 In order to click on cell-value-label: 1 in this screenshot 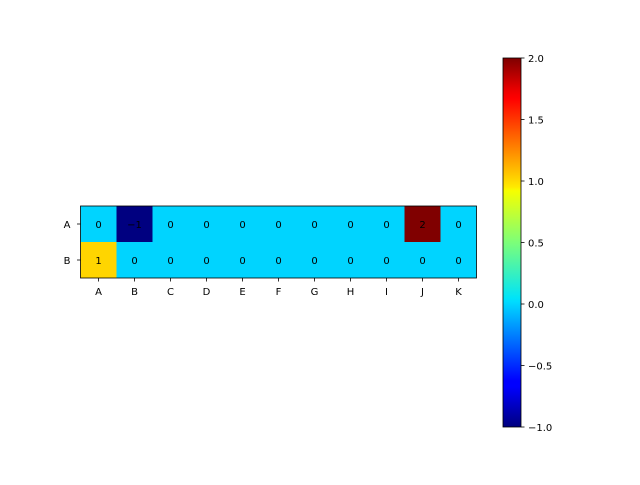, I will do `click(98, 261)`.